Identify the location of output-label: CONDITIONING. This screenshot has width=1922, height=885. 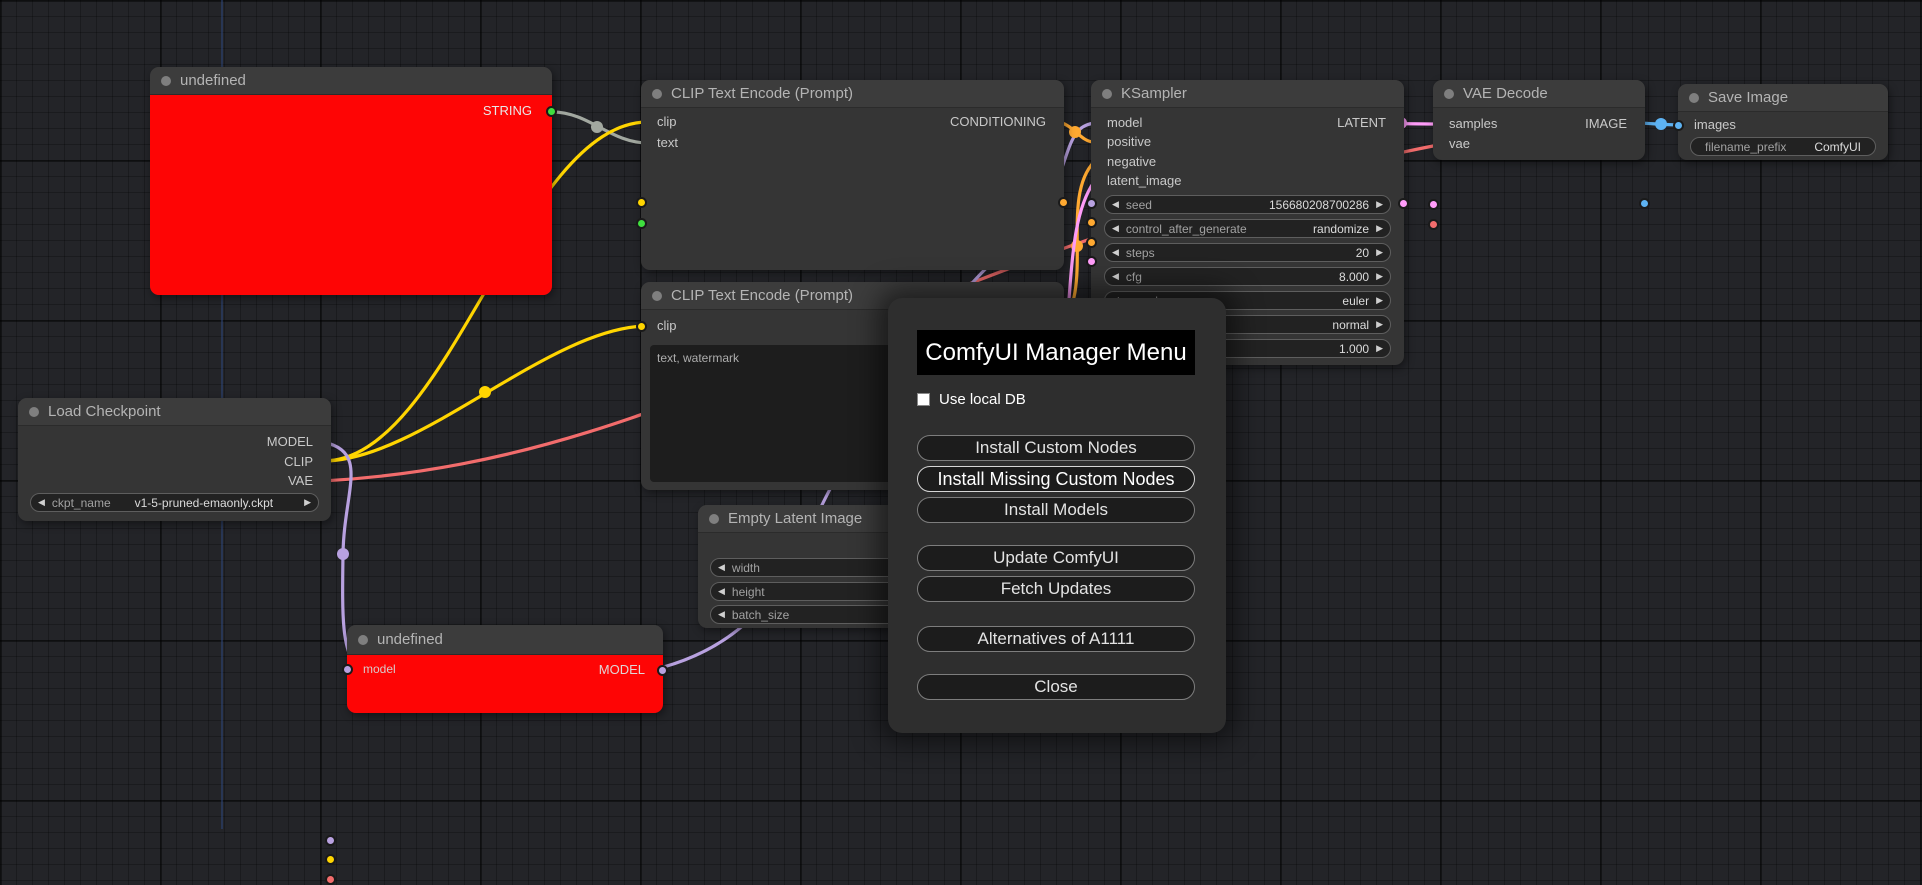
(997, 121).